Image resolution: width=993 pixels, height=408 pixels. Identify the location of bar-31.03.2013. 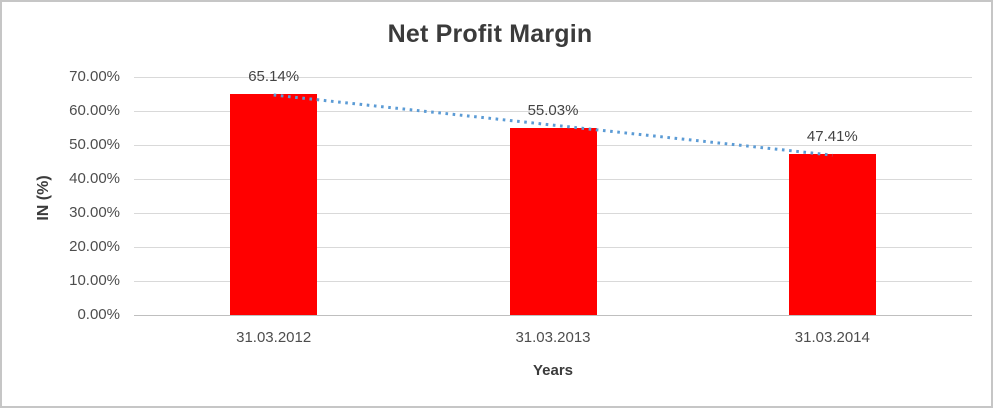
(553, 221).